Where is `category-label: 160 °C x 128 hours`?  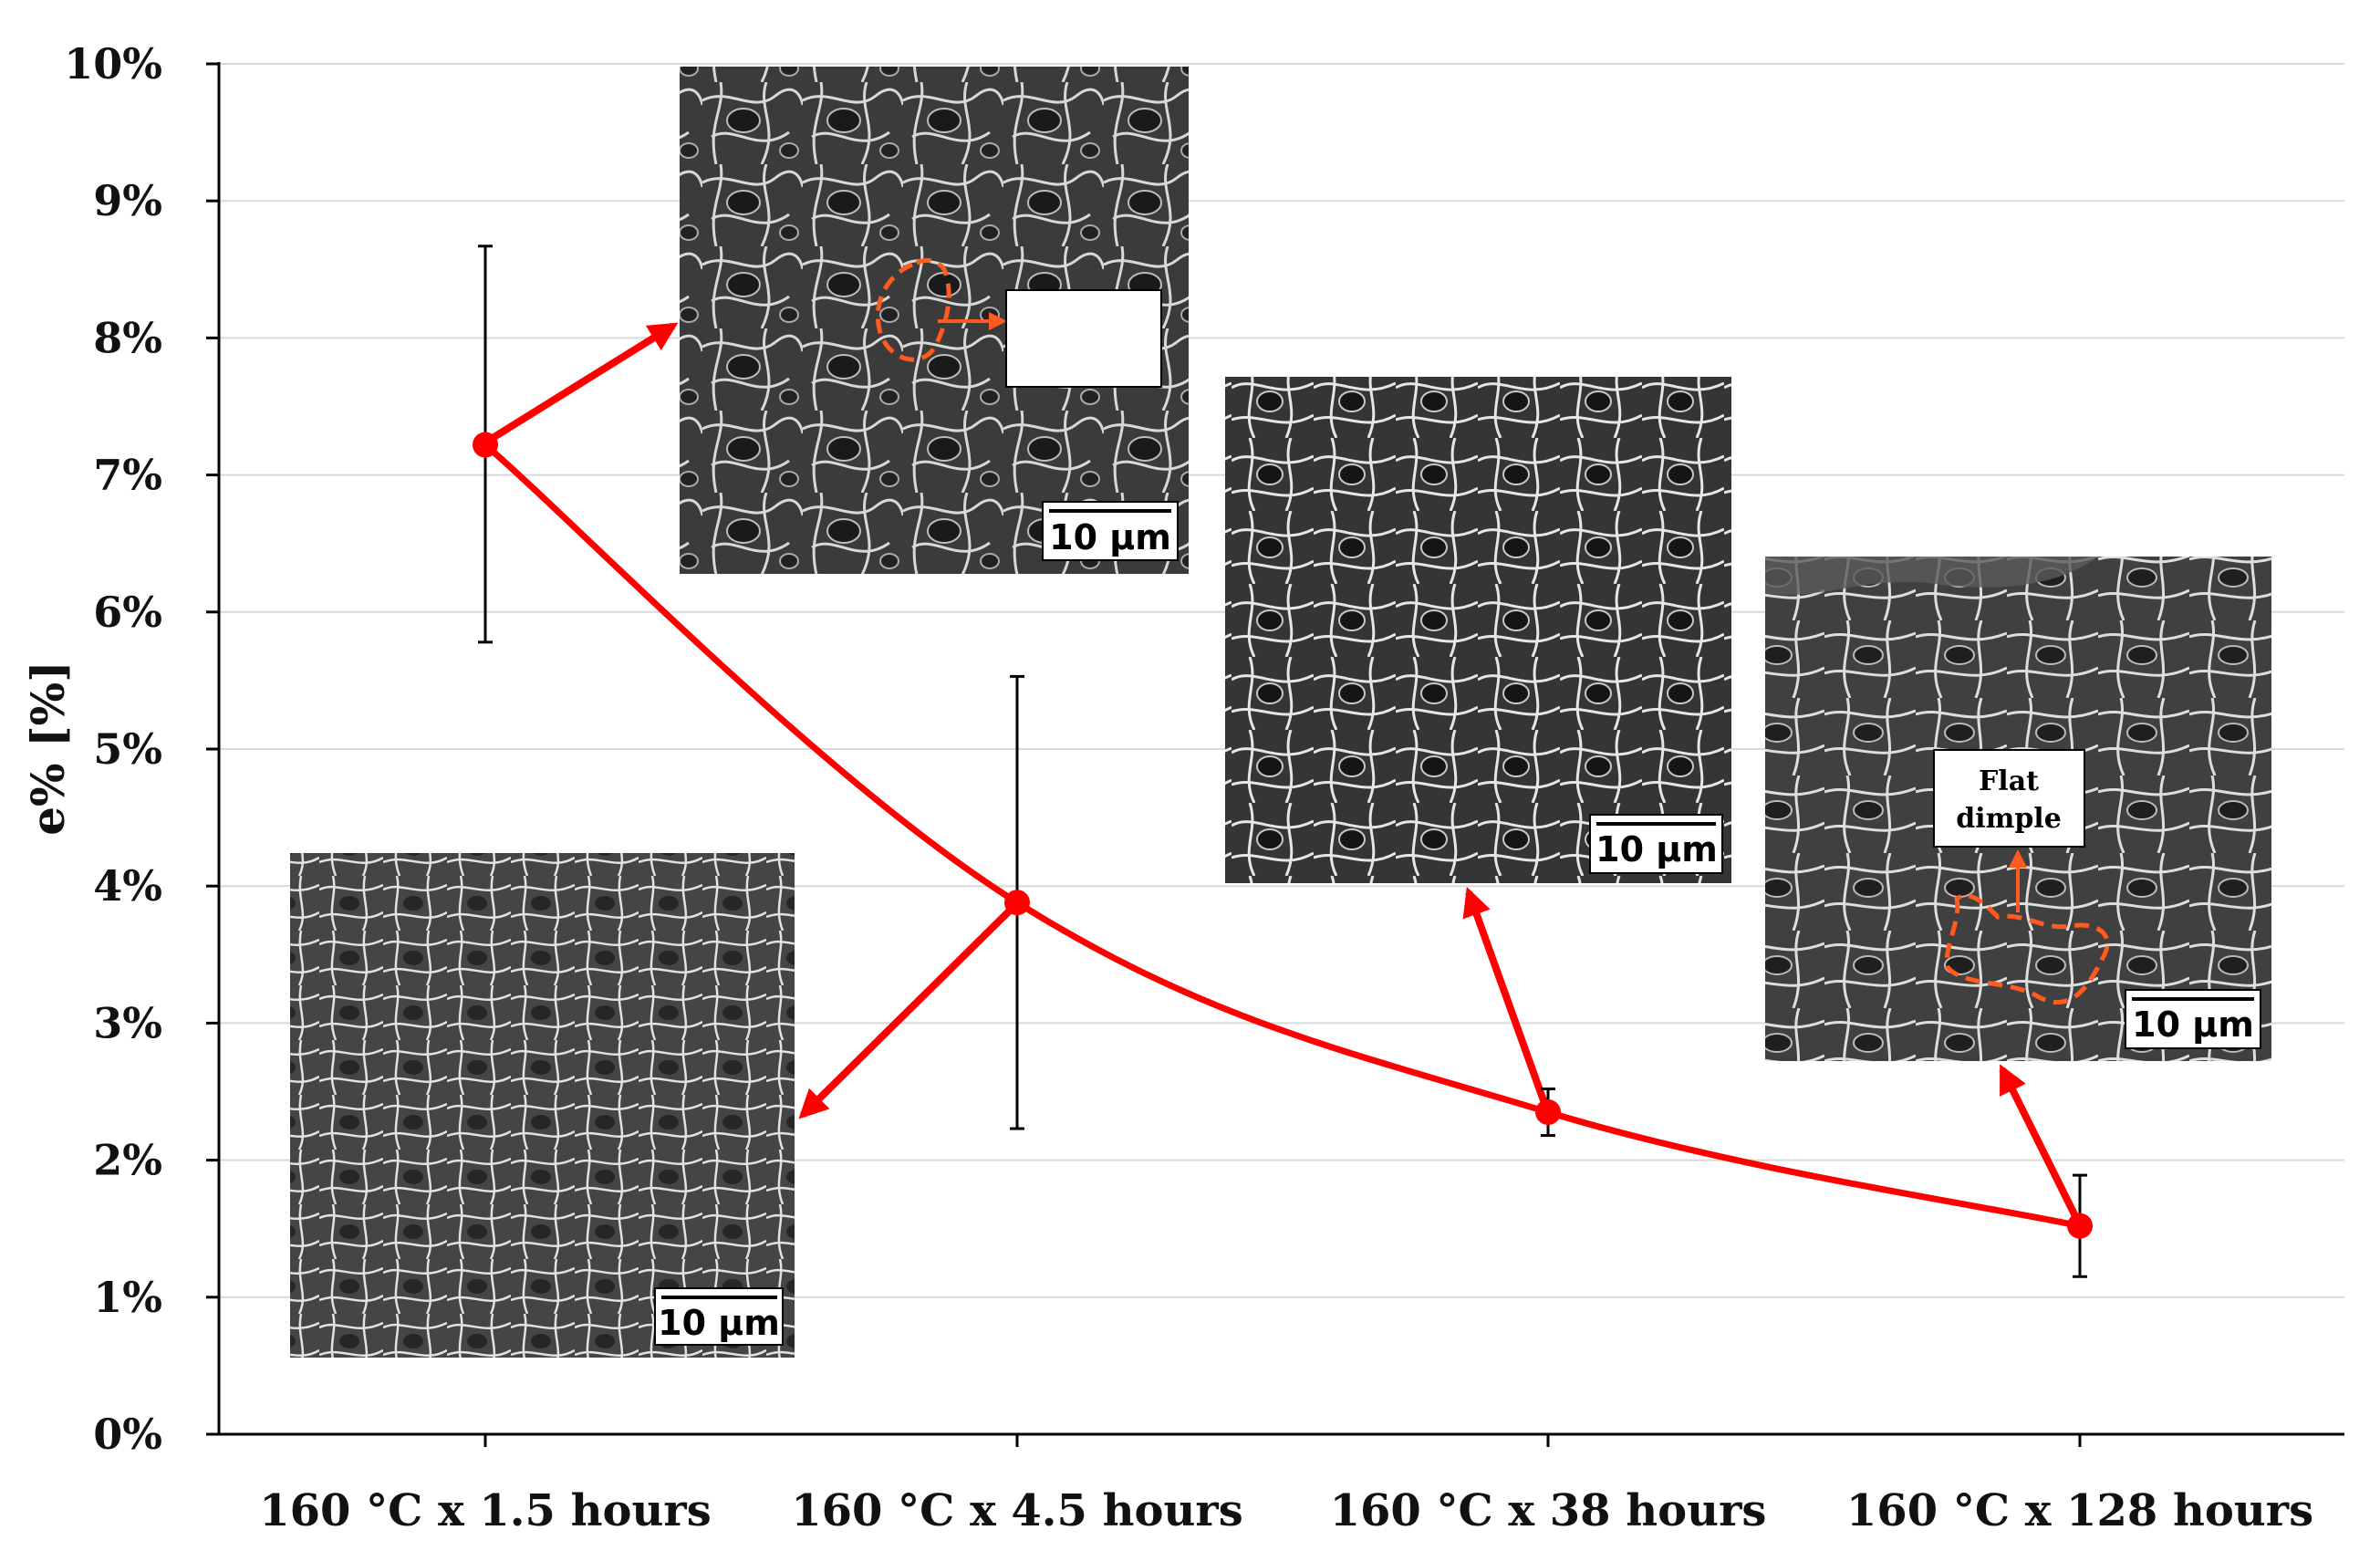 category-label: 160 °C x 128 hours is located at coordinates (2080, 1511).